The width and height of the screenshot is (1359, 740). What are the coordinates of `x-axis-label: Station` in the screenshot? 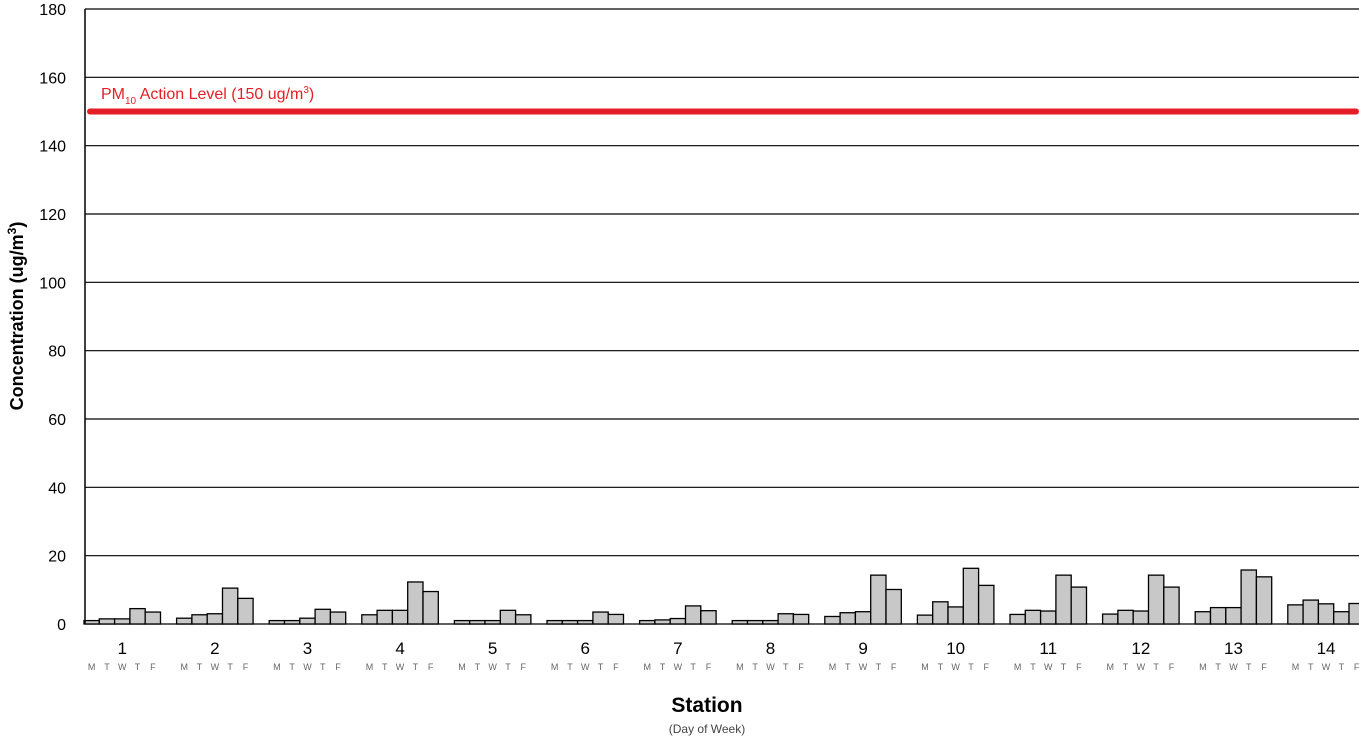 It's located at (706, 705).